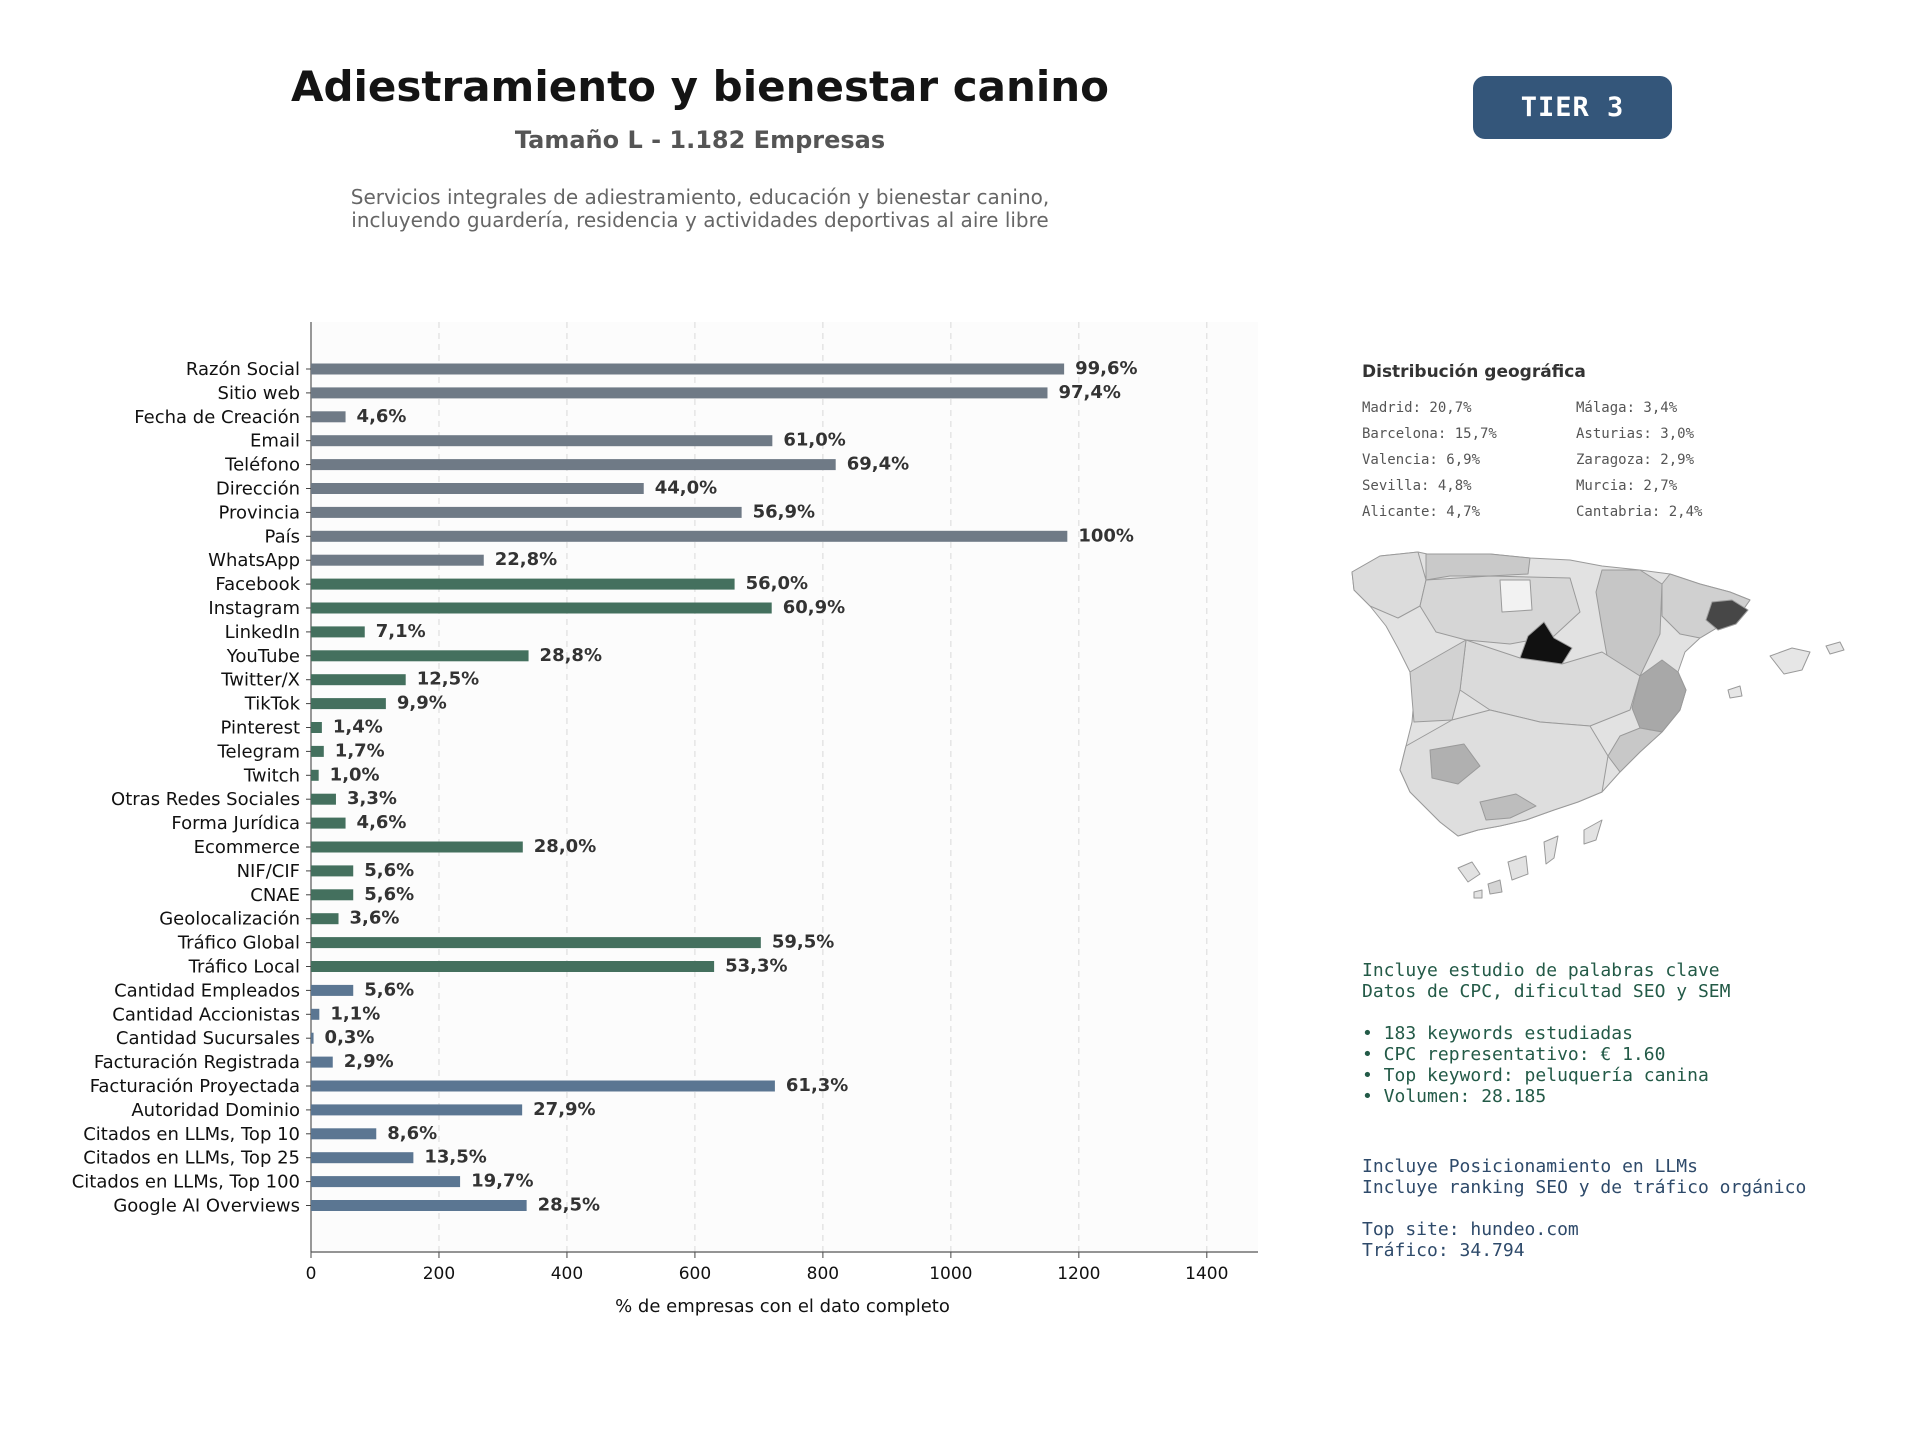 Image resolution: width=1920 pixels, height=1440 pixels. I want to click on page-title: Adiestramiento y bienestar canino, so click(700, 86).